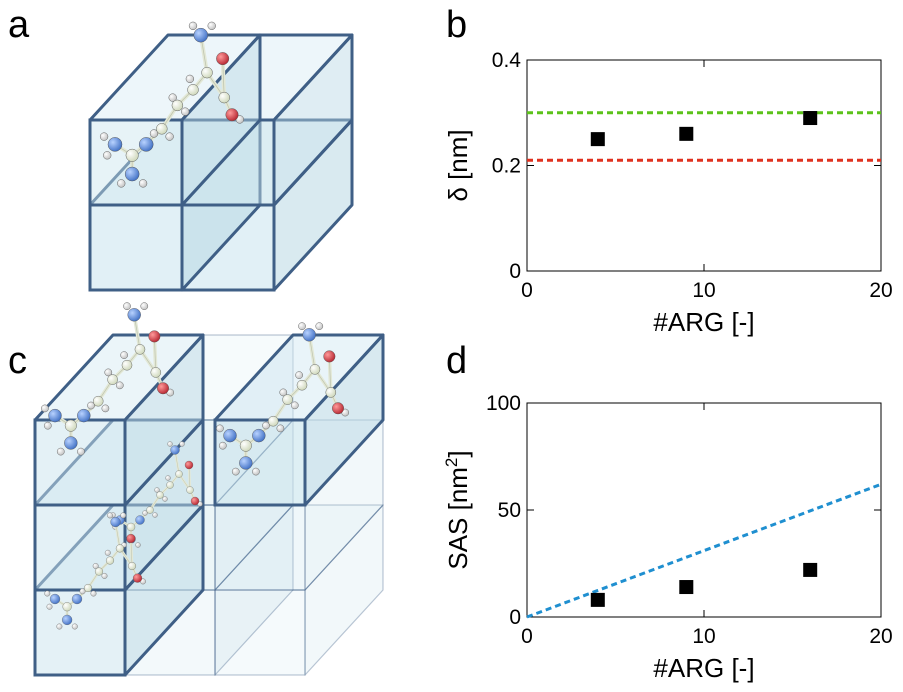 The height and width of the screenshot is (692, 903). What do you see at coordinates (704, 550) in the screenshot?
I see `trend-line` at bounding box center [704, 550].